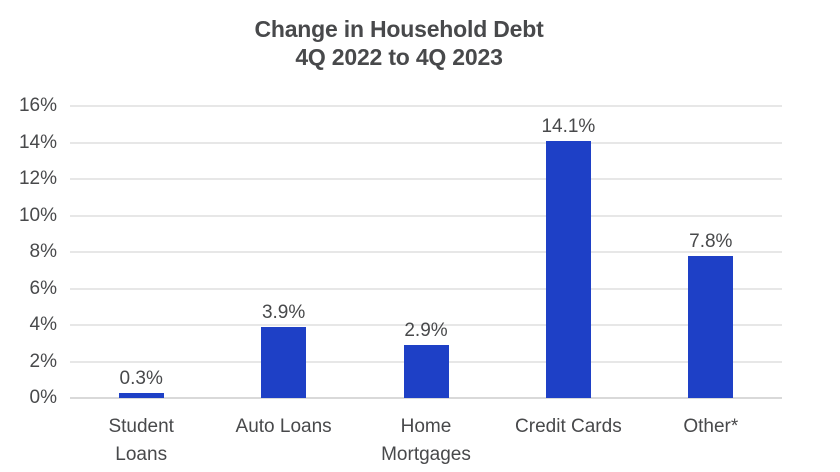 The height and width of the screenshot is (472, 840). Describe the element at coordinates (426, 331) in the screenshot. I see `bar-value-label: 2.9%` at that location.